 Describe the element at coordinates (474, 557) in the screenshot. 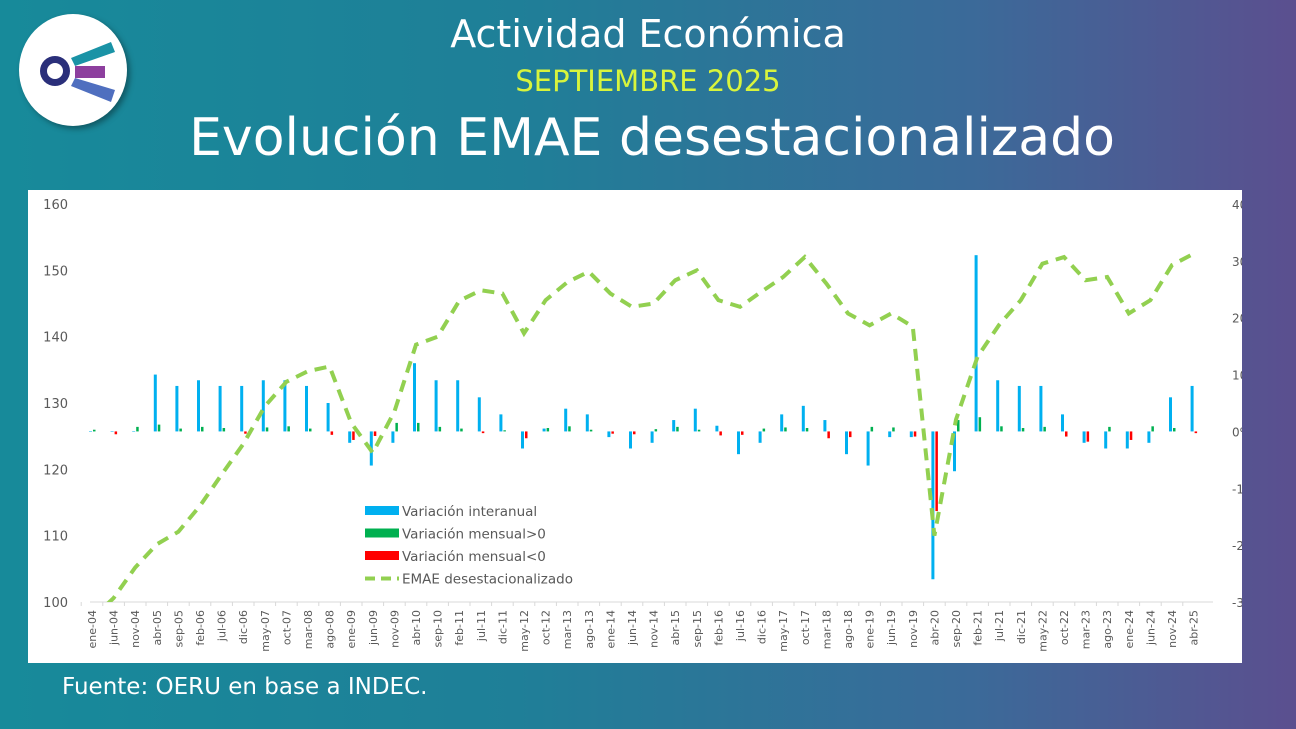

I see `legend-label: Variación mensual<0` at that location.